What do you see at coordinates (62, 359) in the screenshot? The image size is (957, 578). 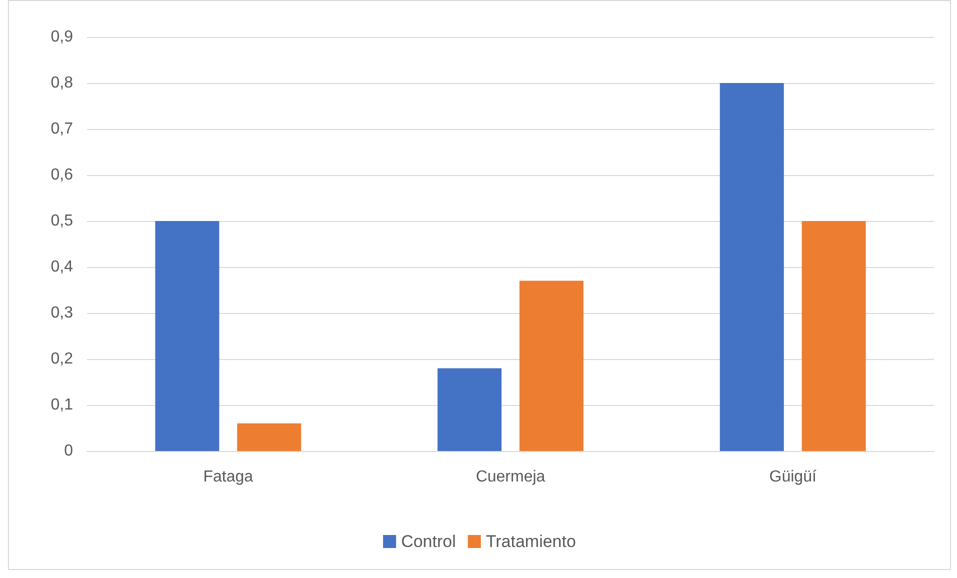 I see `y-tick-label: 0,2` at bounding box center [62, 359].